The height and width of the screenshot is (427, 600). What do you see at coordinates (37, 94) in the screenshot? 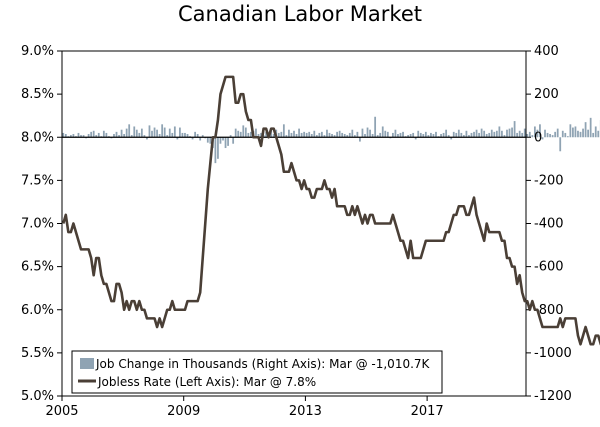
I see `y-left-tick-label: 8.5%` at bounding box center [37, 94].